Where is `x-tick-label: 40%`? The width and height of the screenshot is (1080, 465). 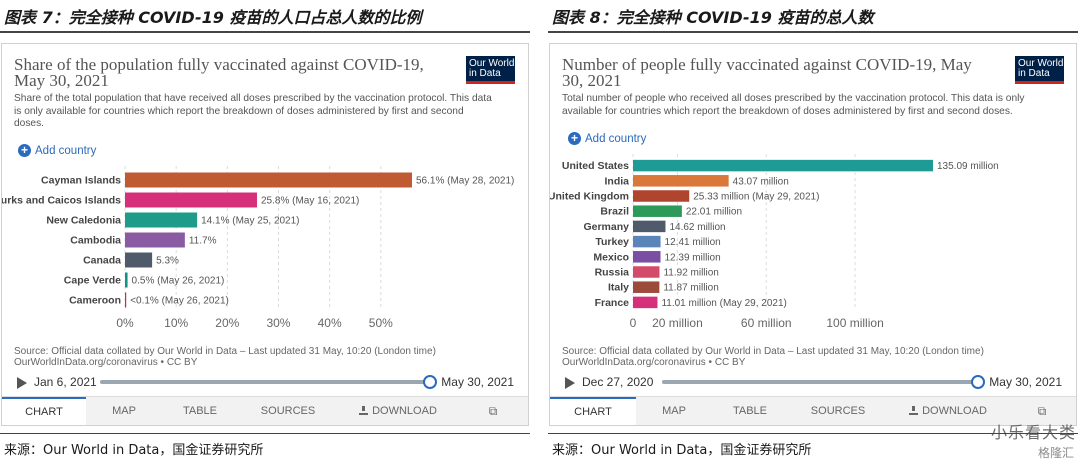
x-tick-label: 40% is located at coordinates (330, 323).